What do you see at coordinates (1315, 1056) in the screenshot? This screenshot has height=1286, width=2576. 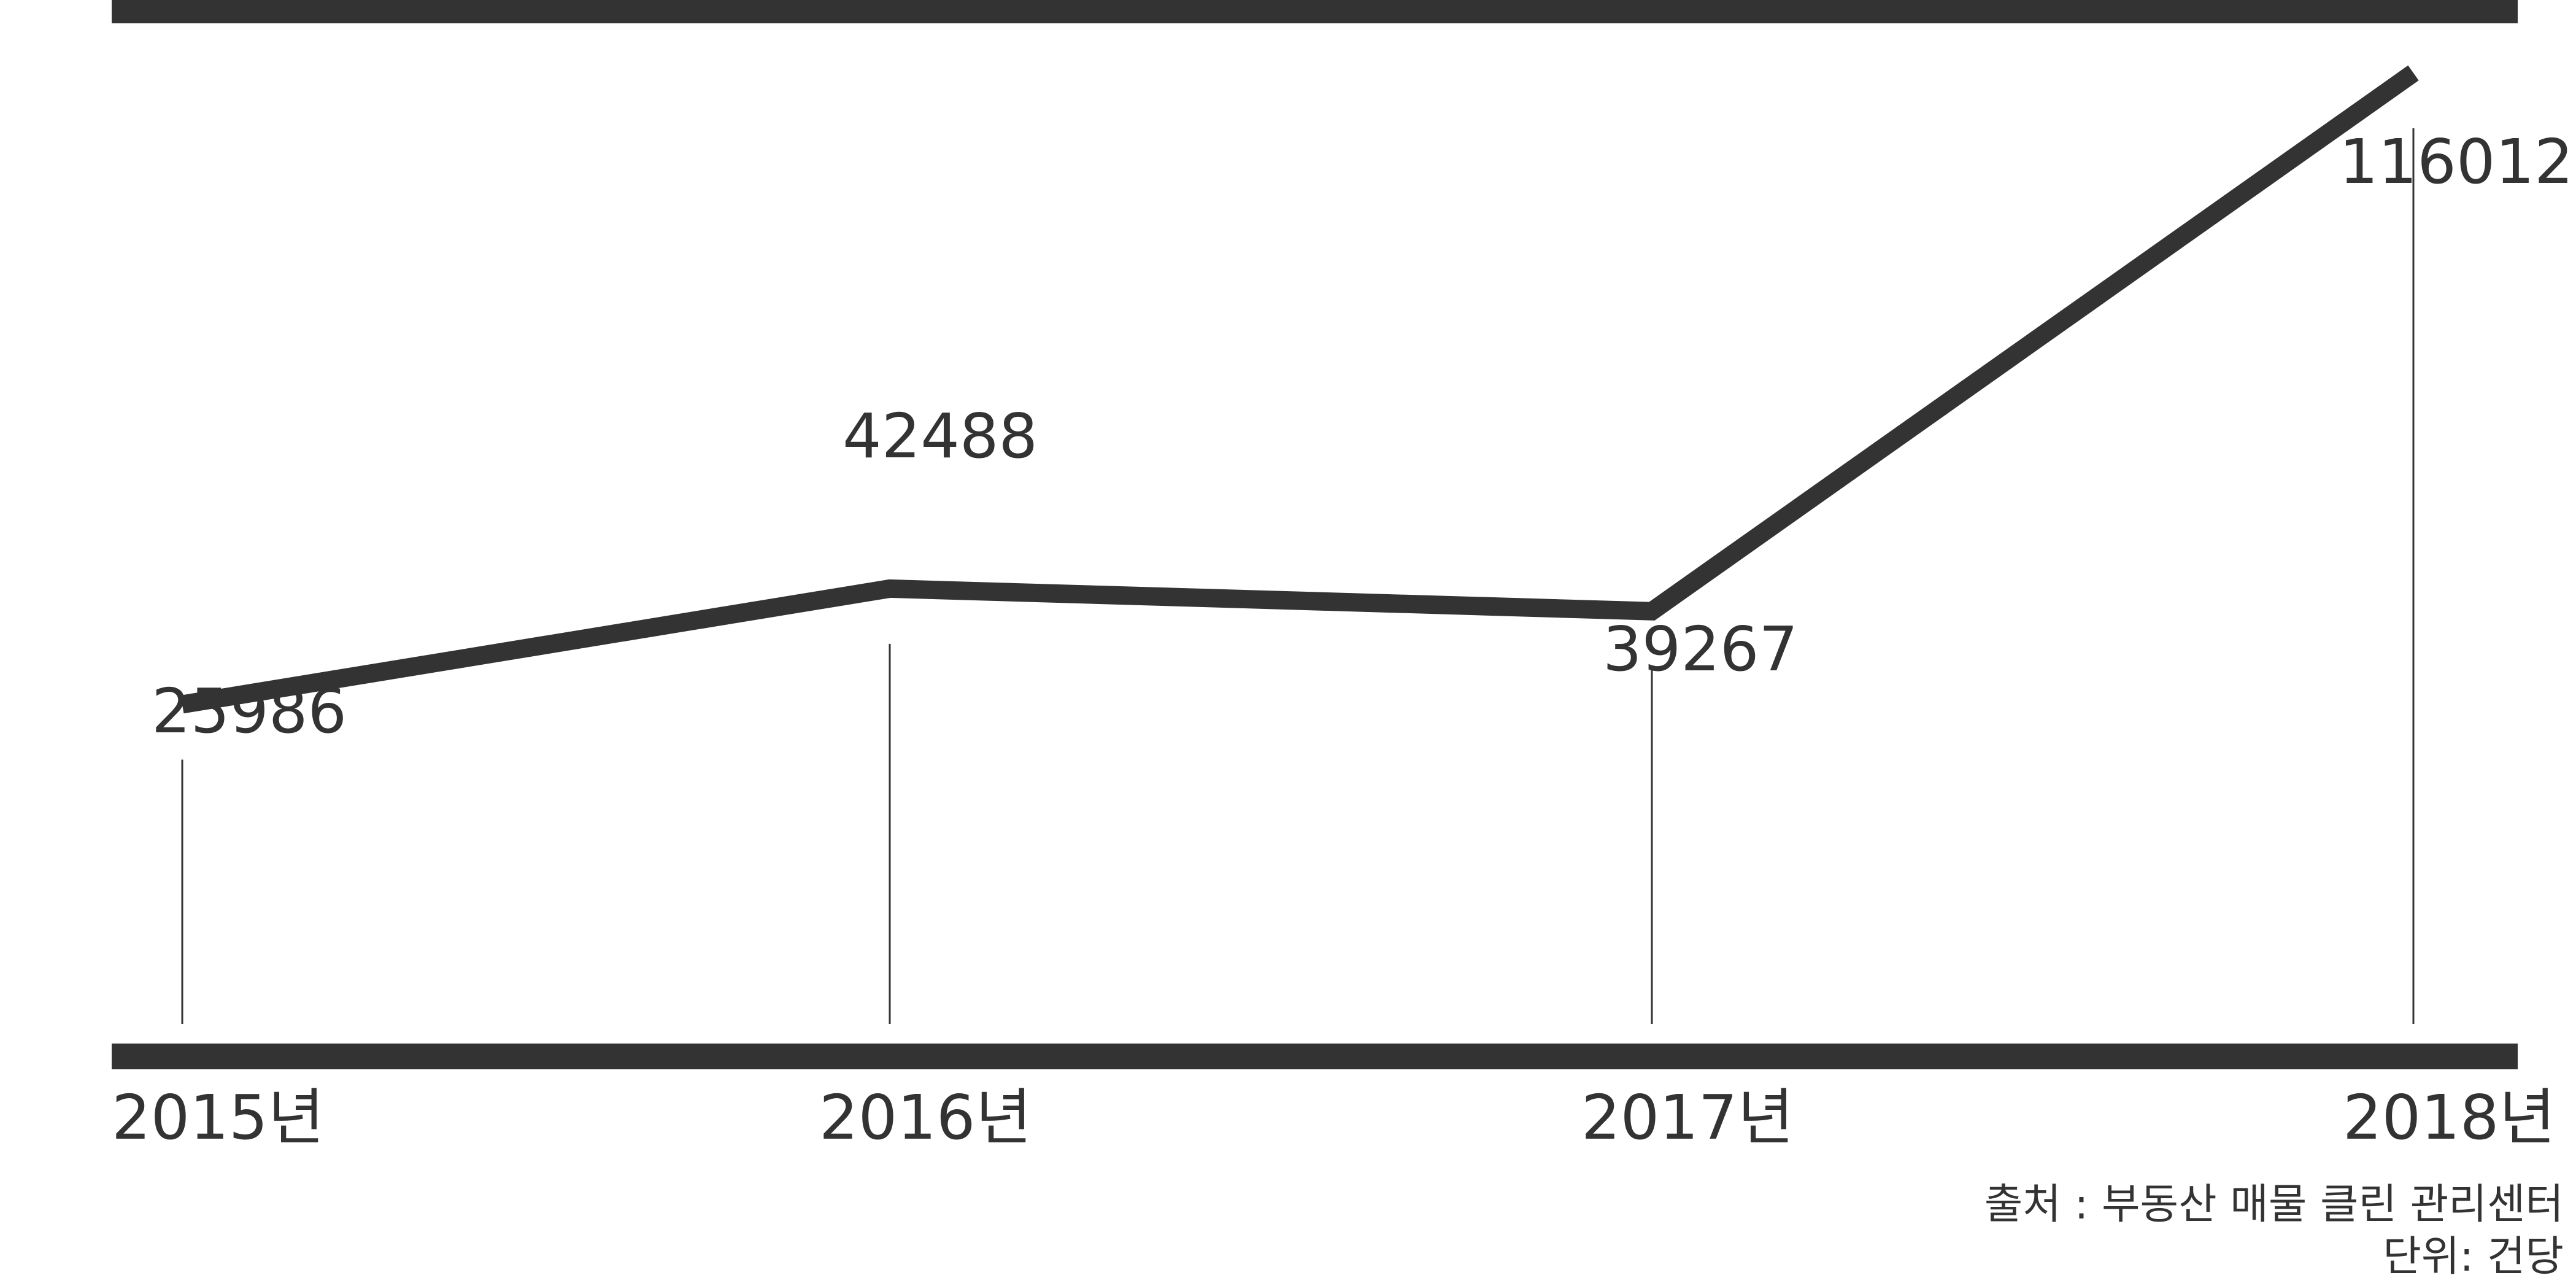 I see `x-axis-baseline` at bounding box center [1315, 1056].